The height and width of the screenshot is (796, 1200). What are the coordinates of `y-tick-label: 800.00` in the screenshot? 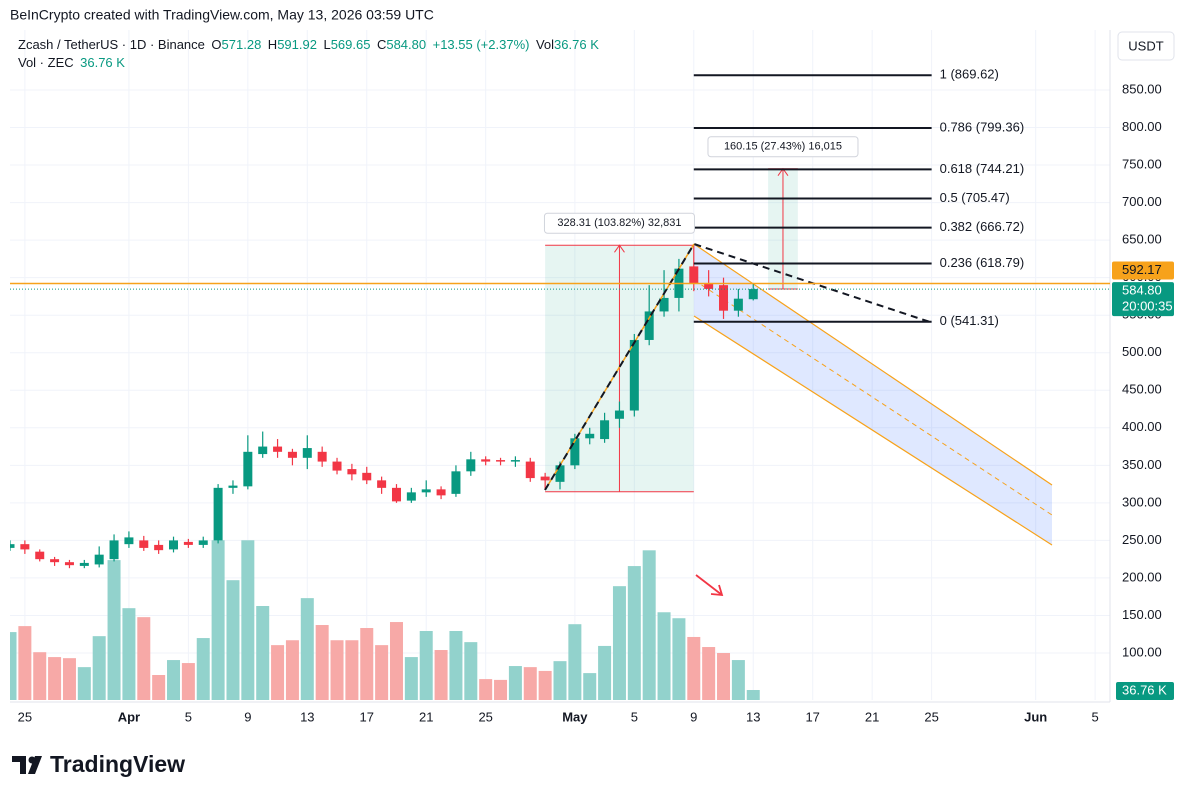 It's located at (1142, 126).